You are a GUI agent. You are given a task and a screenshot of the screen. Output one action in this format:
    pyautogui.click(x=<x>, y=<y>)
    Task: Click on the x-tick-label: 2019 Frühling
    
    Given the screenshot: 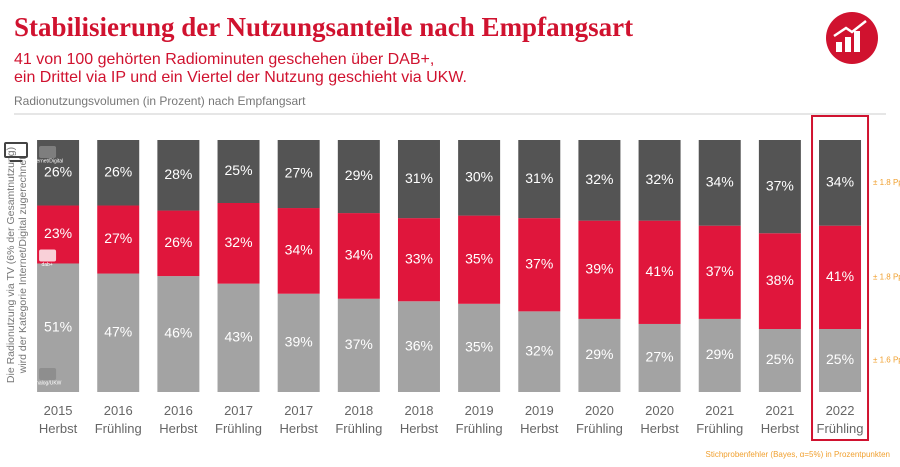 What is the action you would take?
    pyautogui.click(x=479, y=419)
    